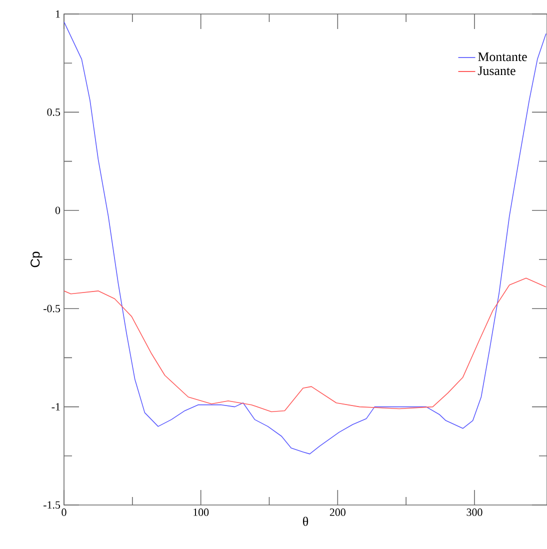  I want to click on y-tick-label: -1, so click(56, 406).